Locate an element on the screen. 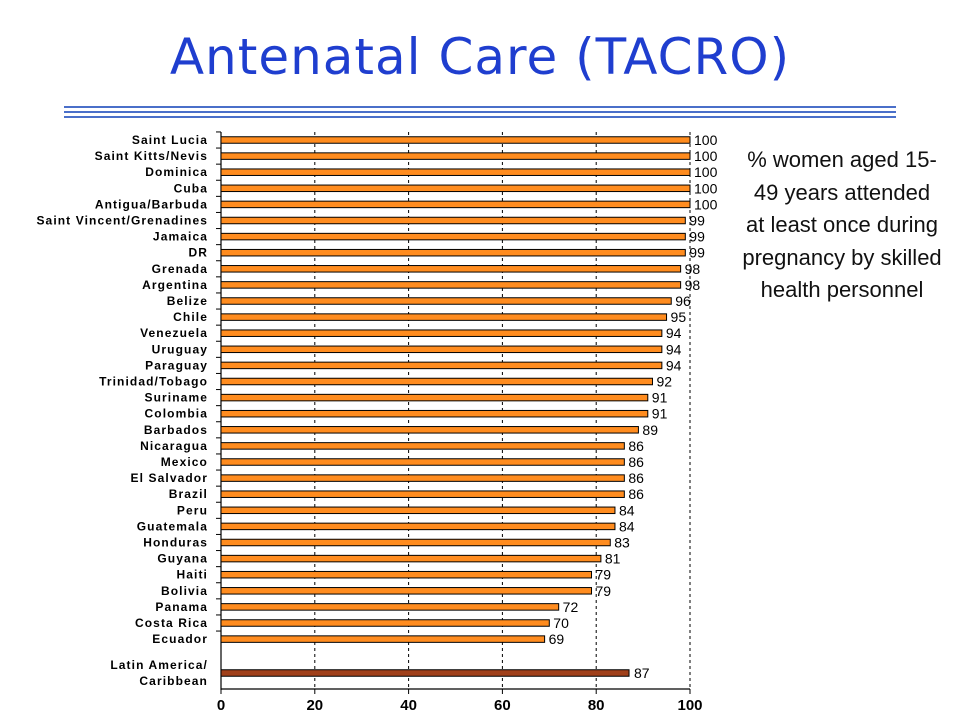 This screenshot has width=960, height=720. category-label: Guyana is located at coordinates (182, 559).